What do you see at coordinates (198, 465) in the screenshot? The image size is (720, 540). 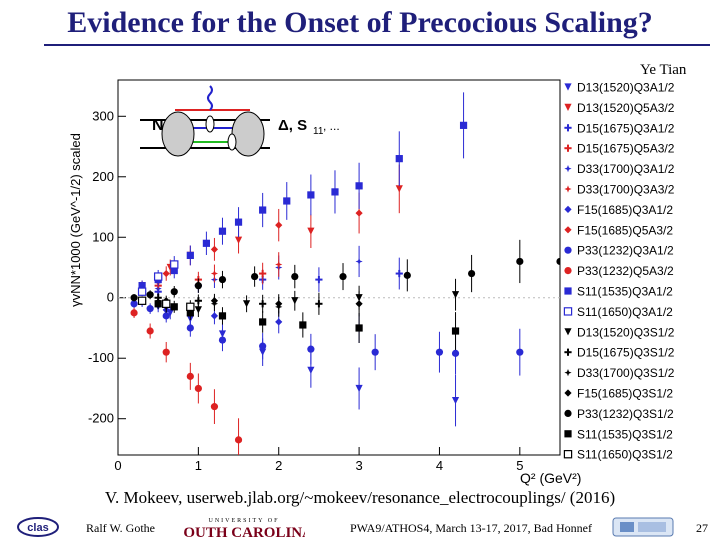 I see `x-tick-label: 1` at bounding box center [198, 465].